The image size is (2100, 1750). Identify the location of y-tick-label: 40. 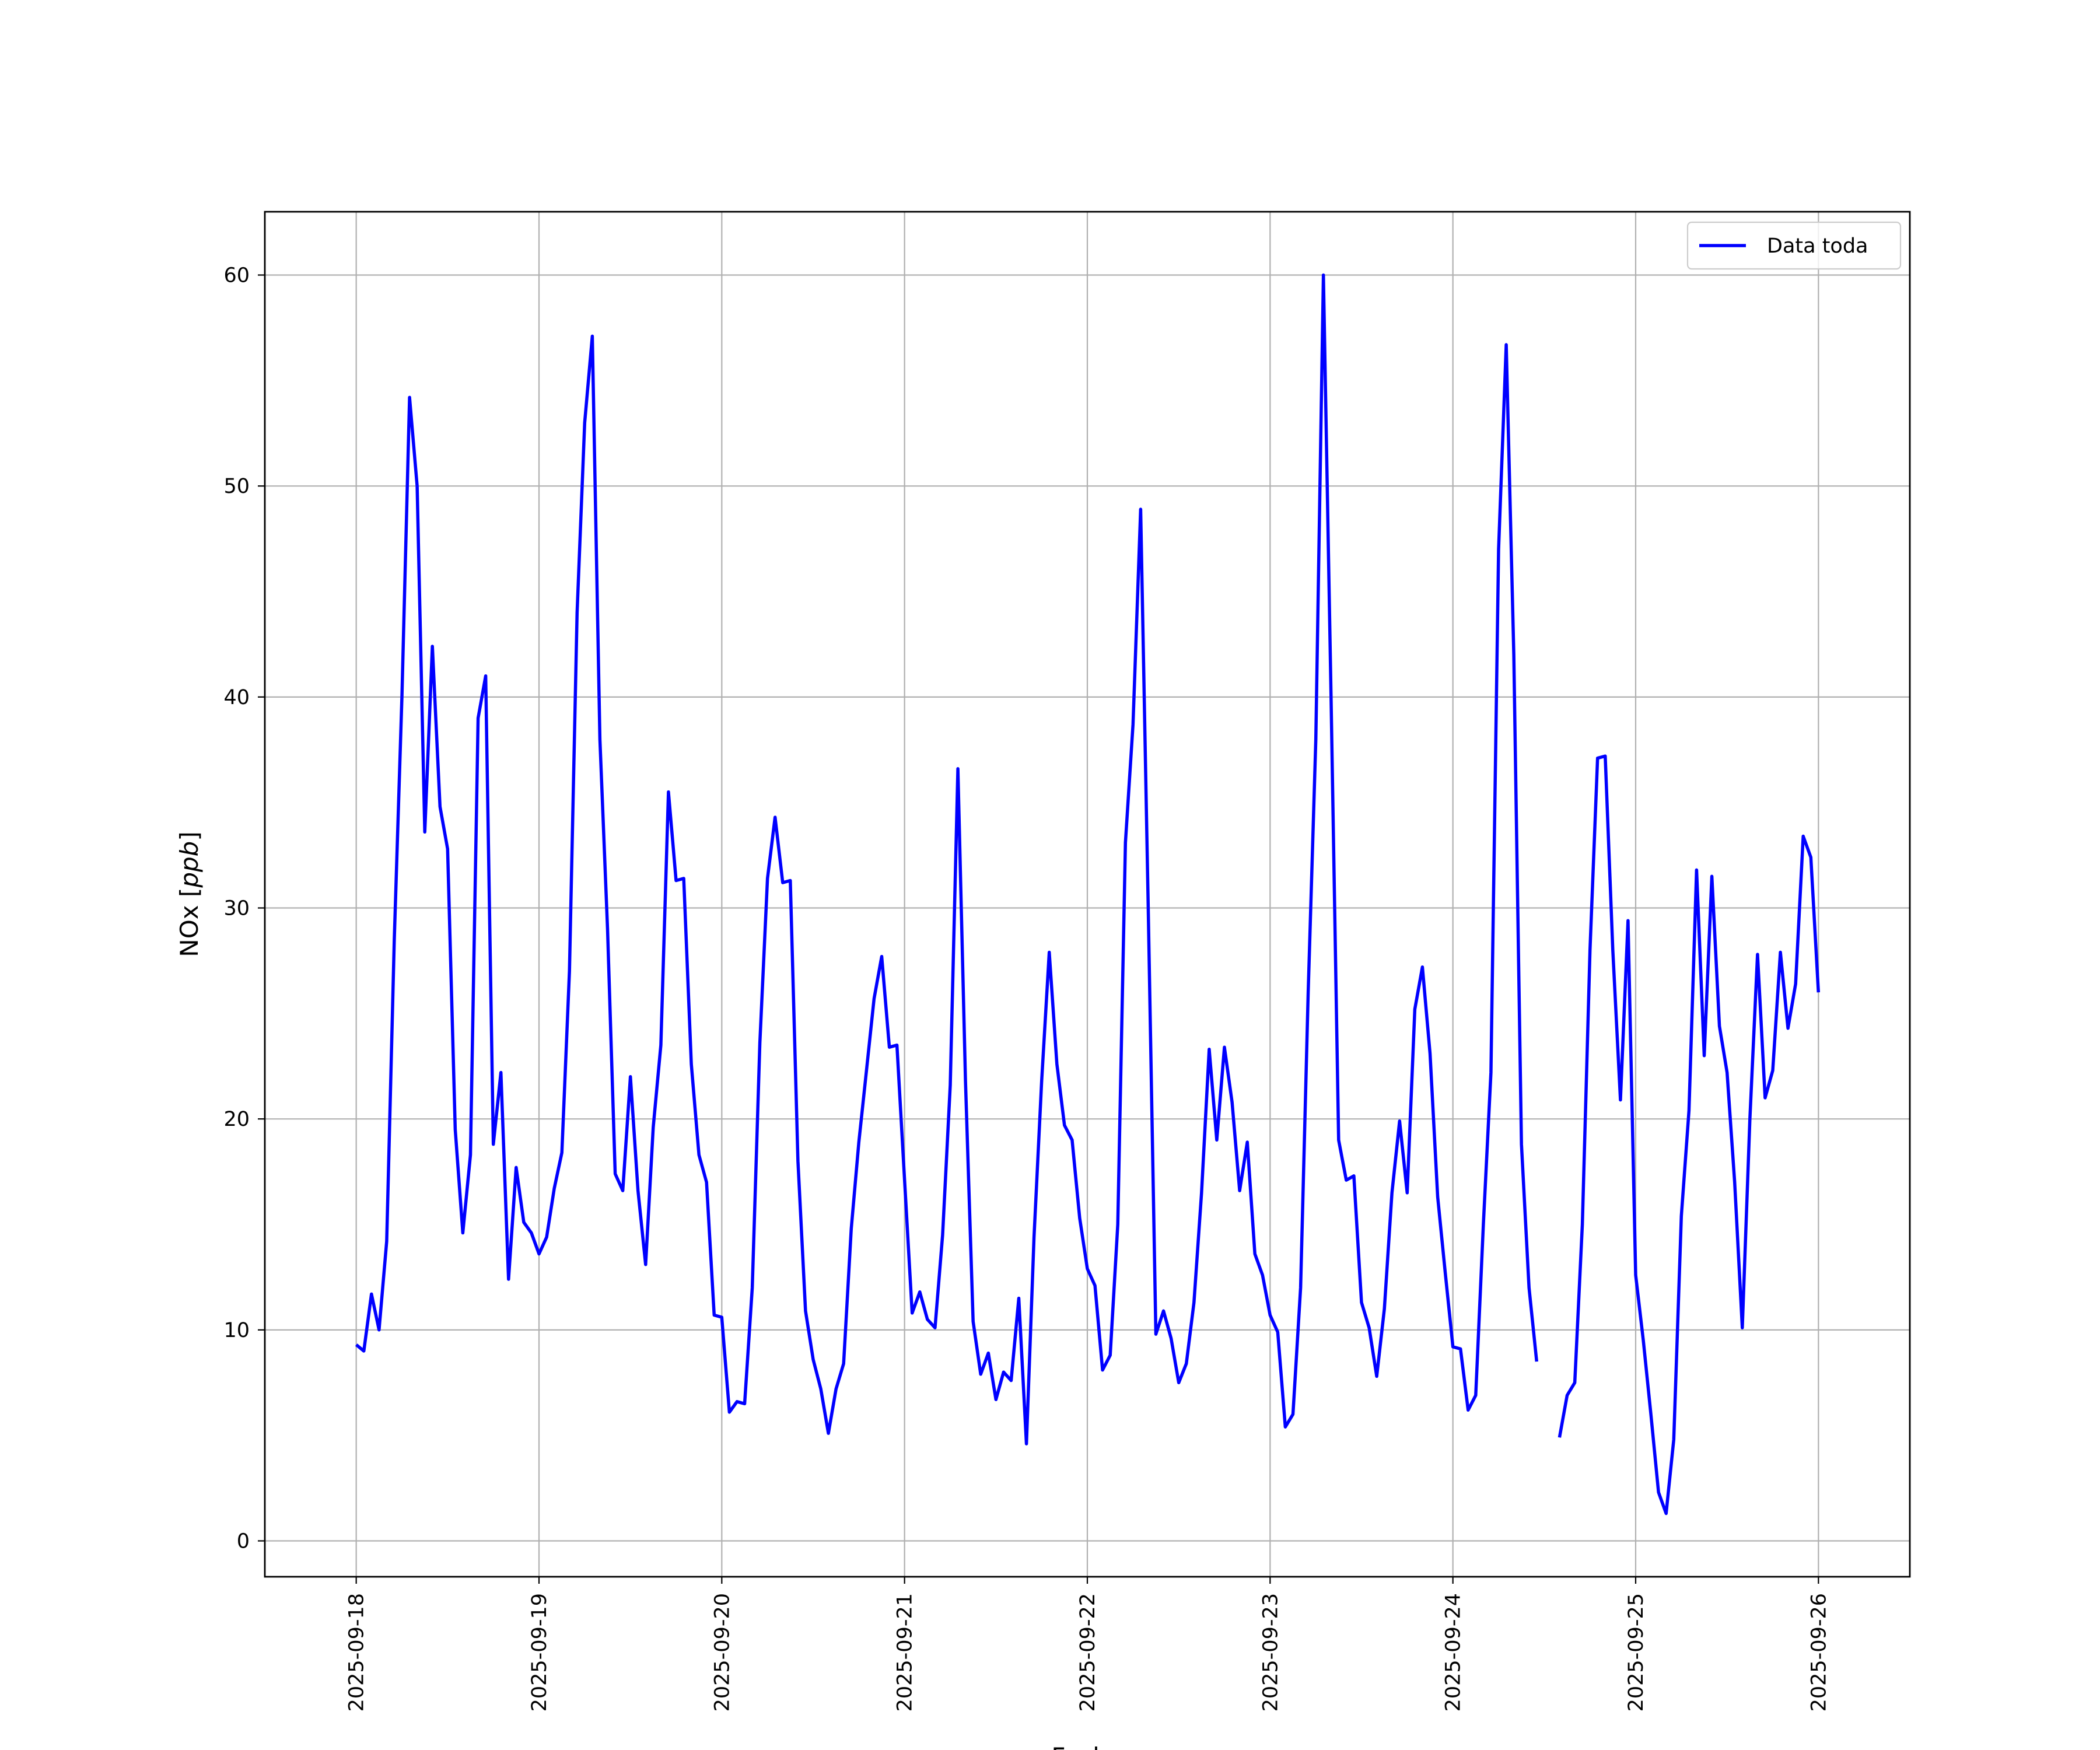
(236, 697).